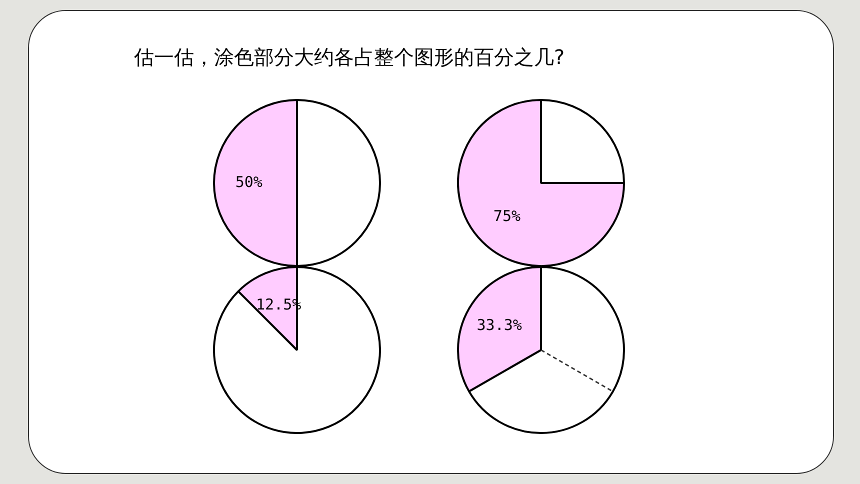  Describe the element at coordinates (499, 325) in the screenshot. I see `data-label: 33.3%` at that location.